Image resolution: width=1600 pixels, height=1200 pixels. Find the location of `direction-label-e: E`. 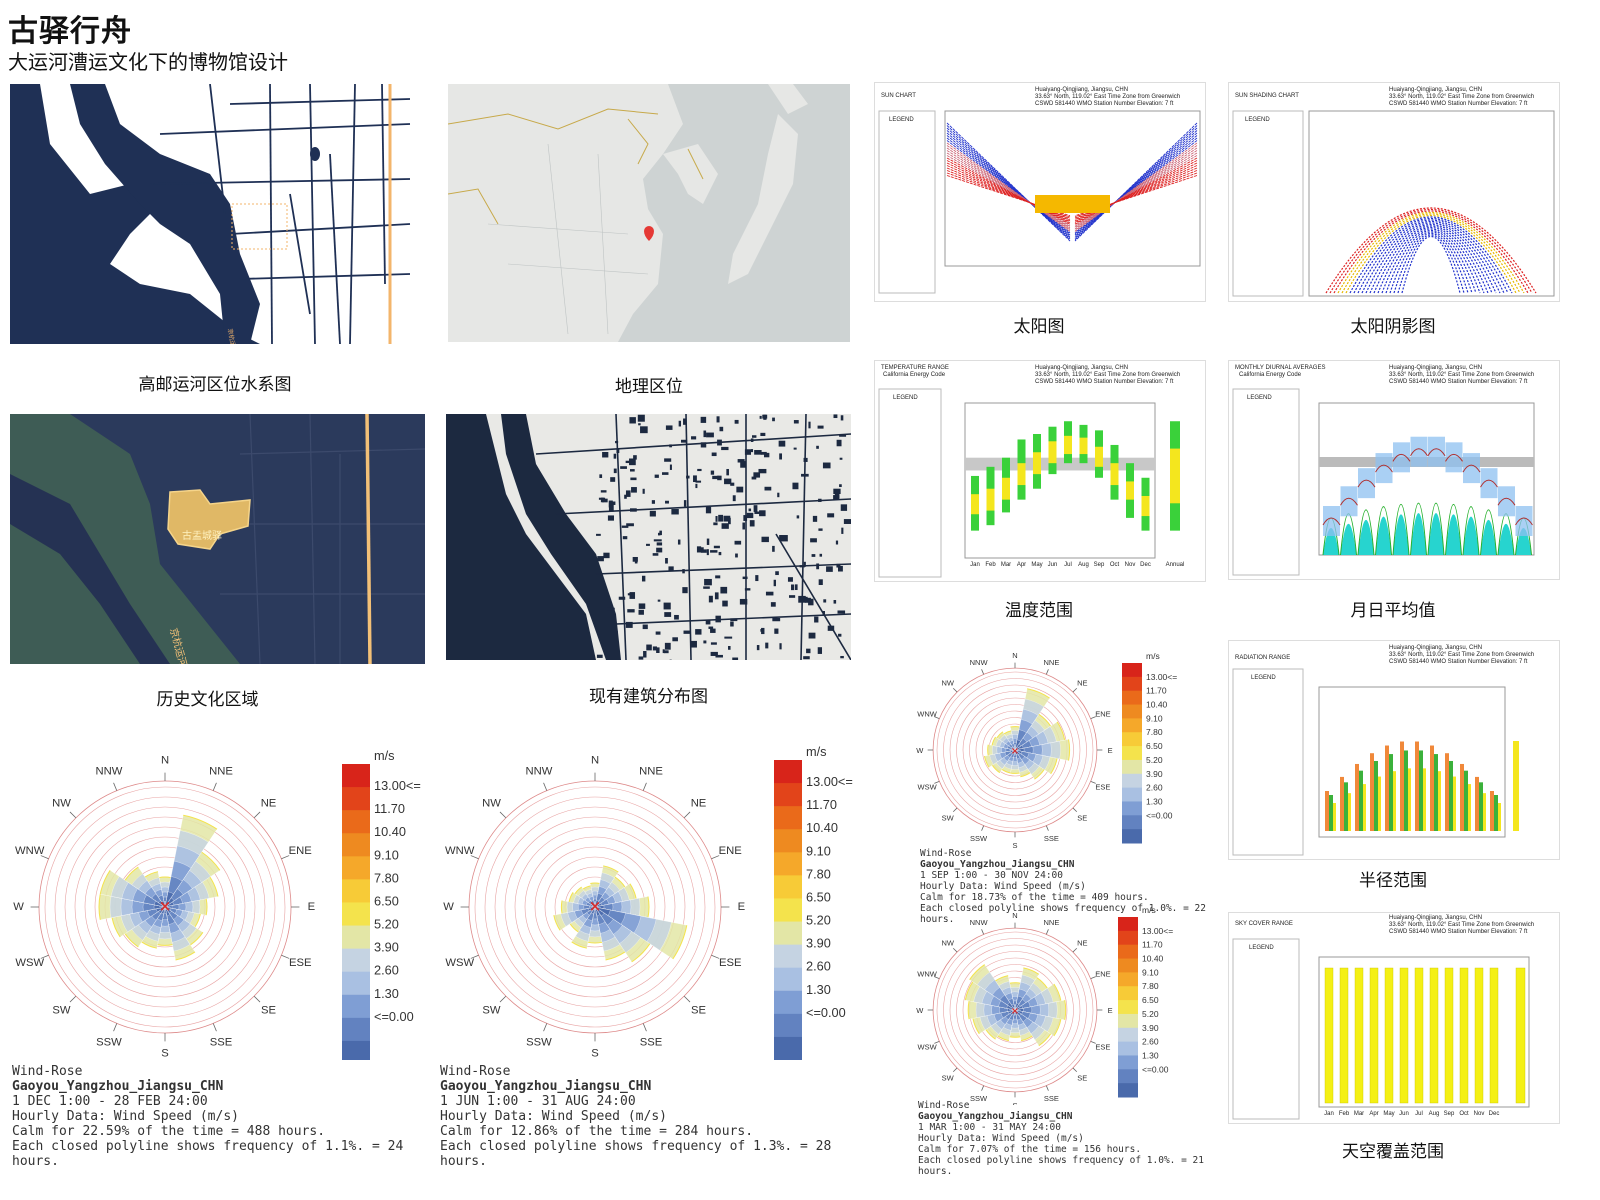

direction-label-e: E is located at coordinates (1110, 750).